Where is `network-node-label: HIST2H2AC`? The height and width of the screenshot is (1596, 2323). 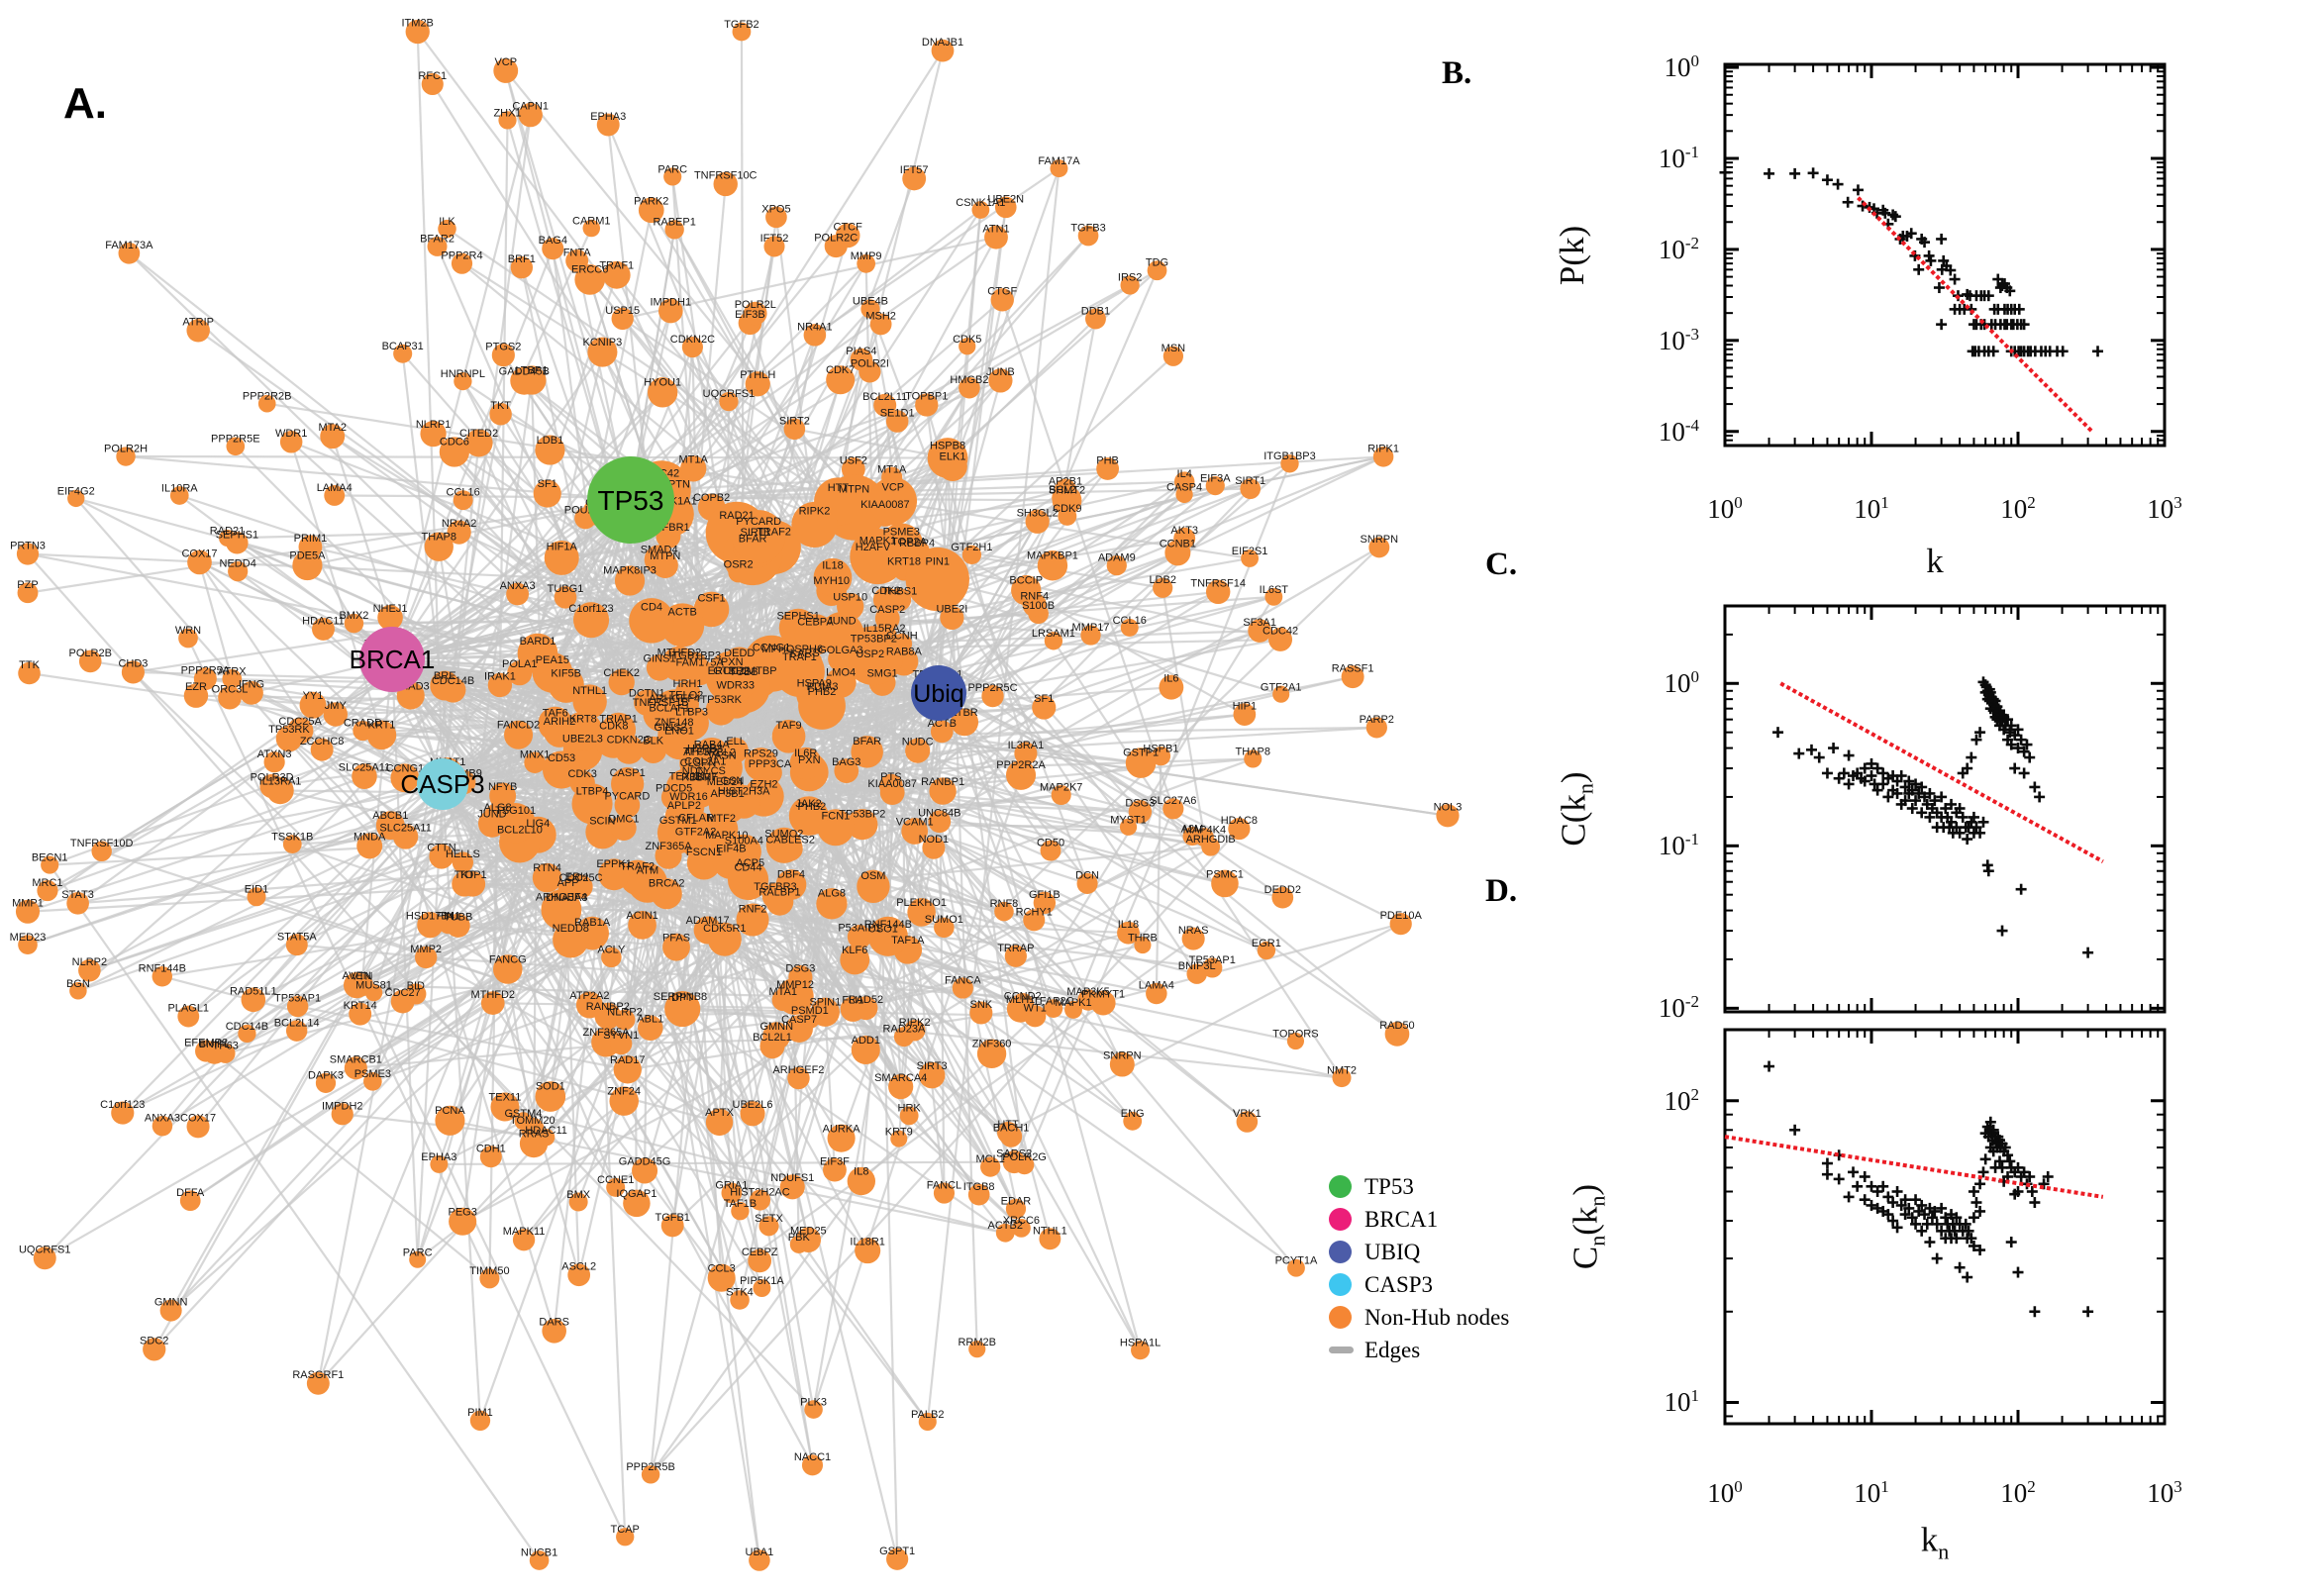 network-node-label: HIST2H2AC is located at coordinates (760, 1192).